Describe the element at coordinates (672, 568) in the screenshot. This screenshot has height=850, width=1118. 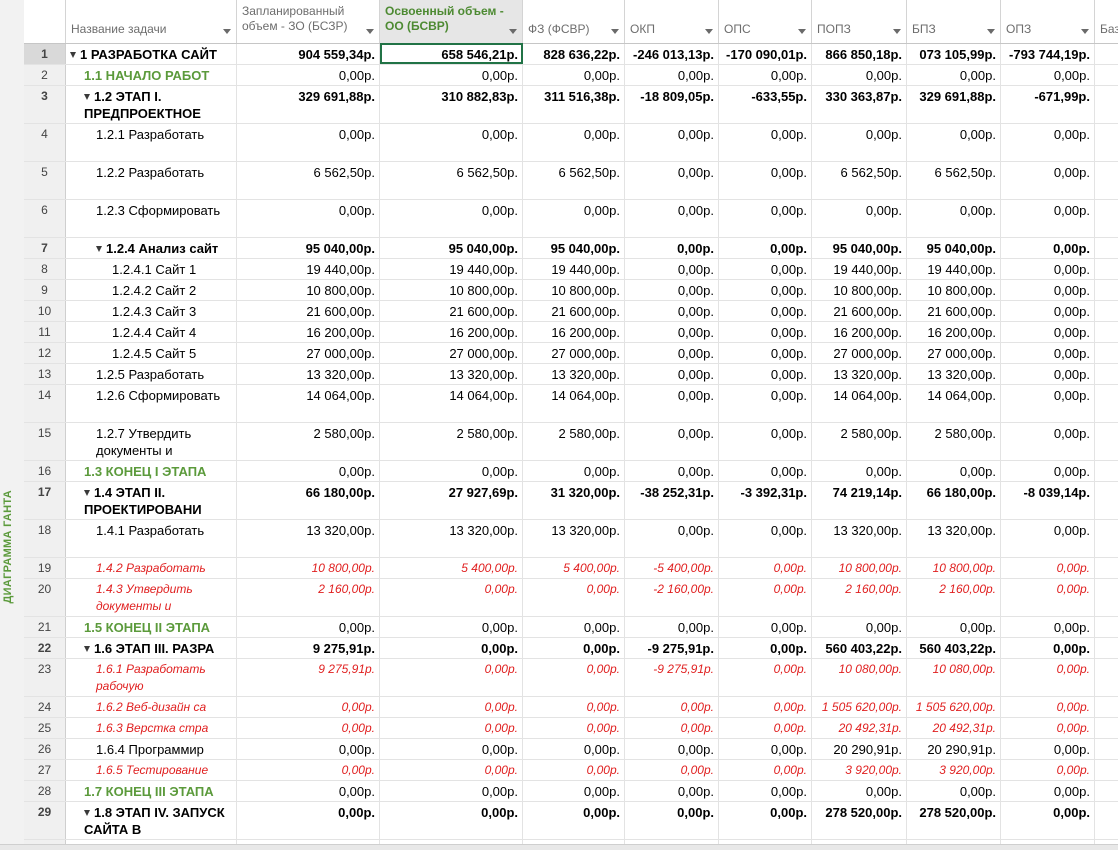
I see `value-cell: -5 400,00р.` at that location.